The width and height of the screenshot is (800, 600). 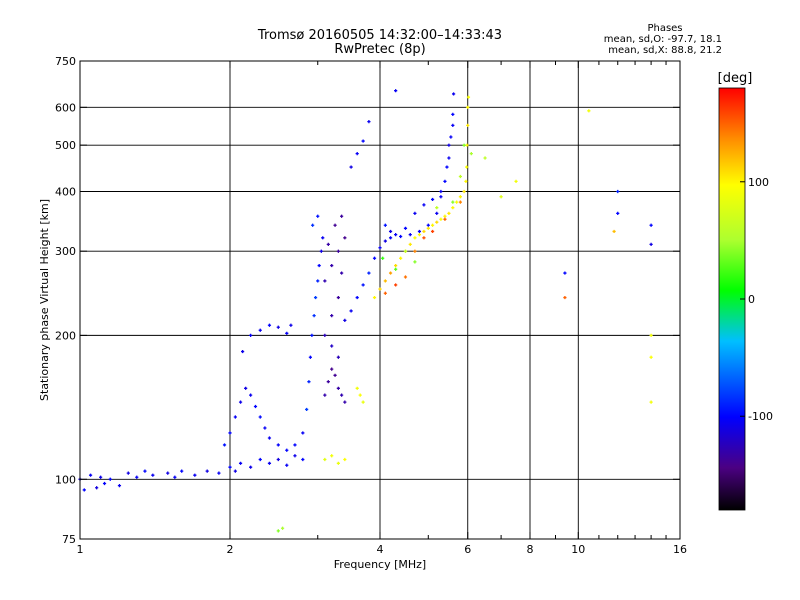 I want to click on x-tick-label: 8, so click(x=530, y=549).